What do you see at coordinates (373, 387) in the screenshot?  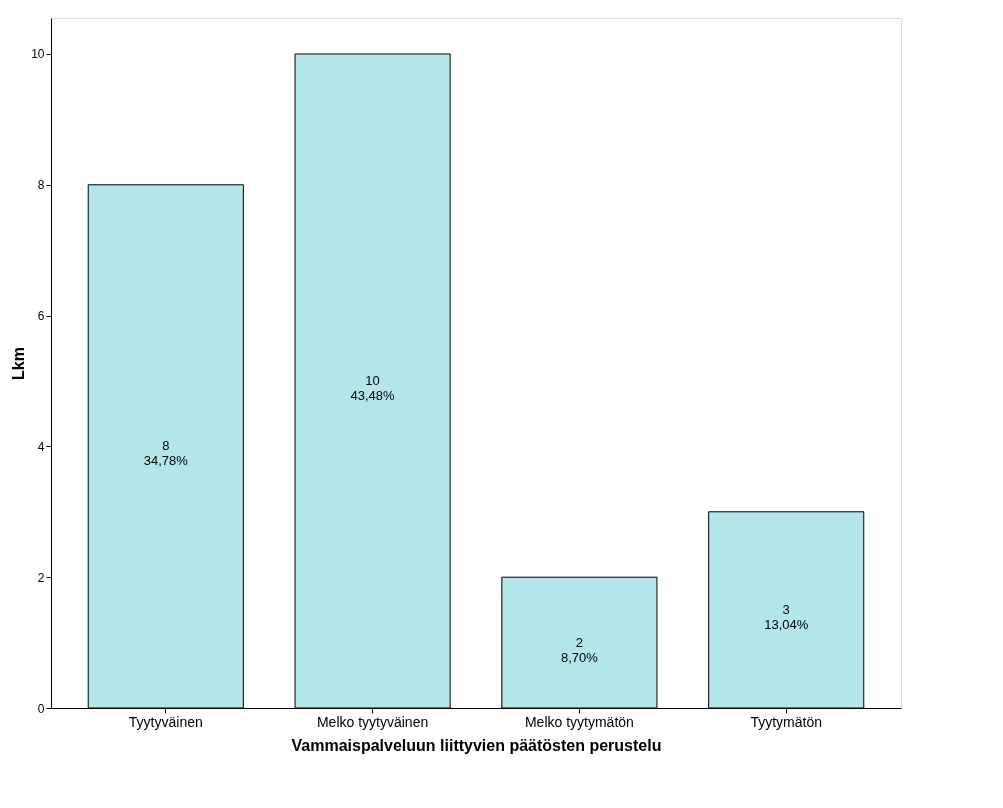 I see `data-label: 10 43,48%` at bounding box center [373, 387].